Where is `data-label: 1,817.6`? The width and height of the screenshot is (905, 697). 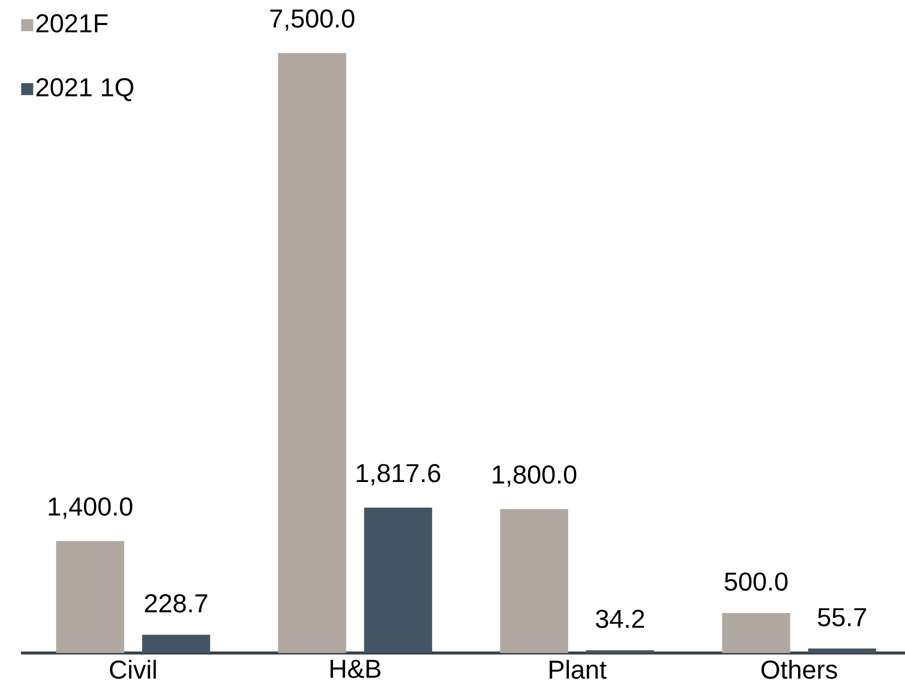 data-label: 1,817.6 is located at coordinates (398, 475).